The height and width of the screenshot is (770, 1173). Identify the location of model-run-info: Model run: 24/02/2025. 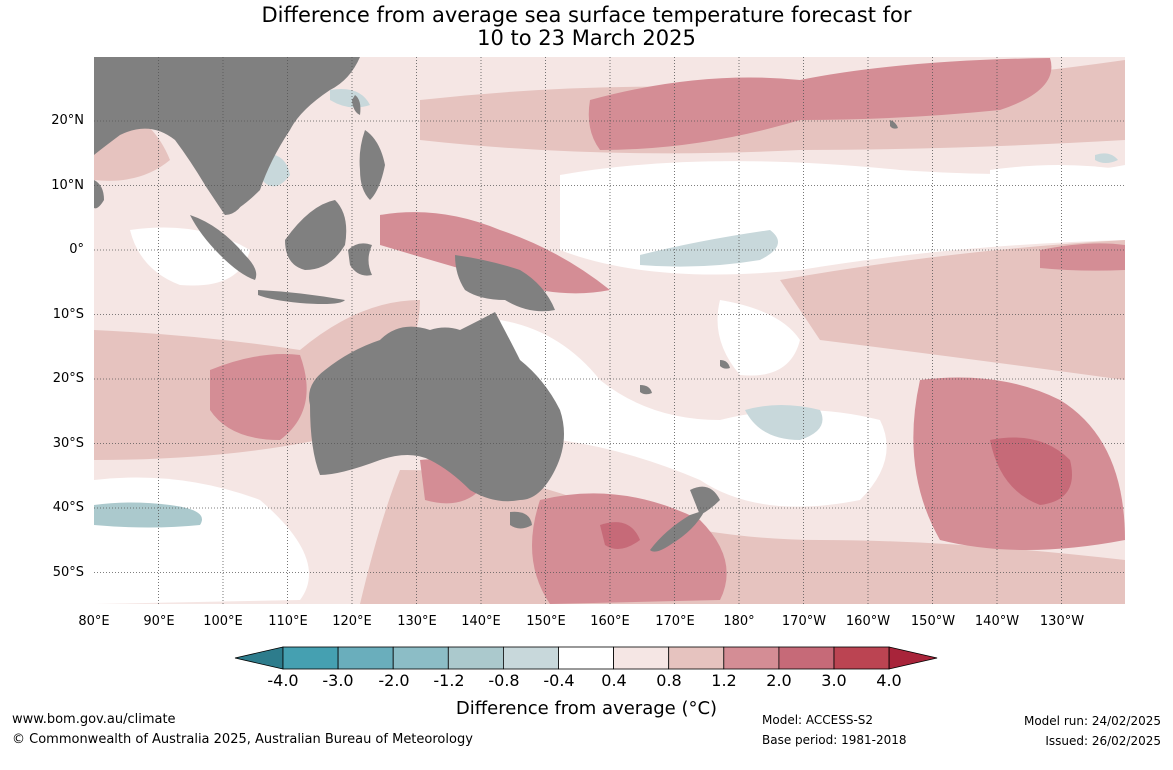
(1092, 721).